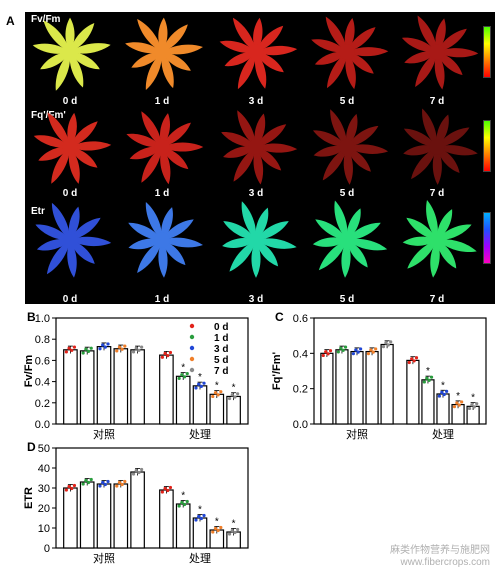  Describe the element at coordinates (256, 299) in the screenshot. I see `day-label: 3 d` at that location.